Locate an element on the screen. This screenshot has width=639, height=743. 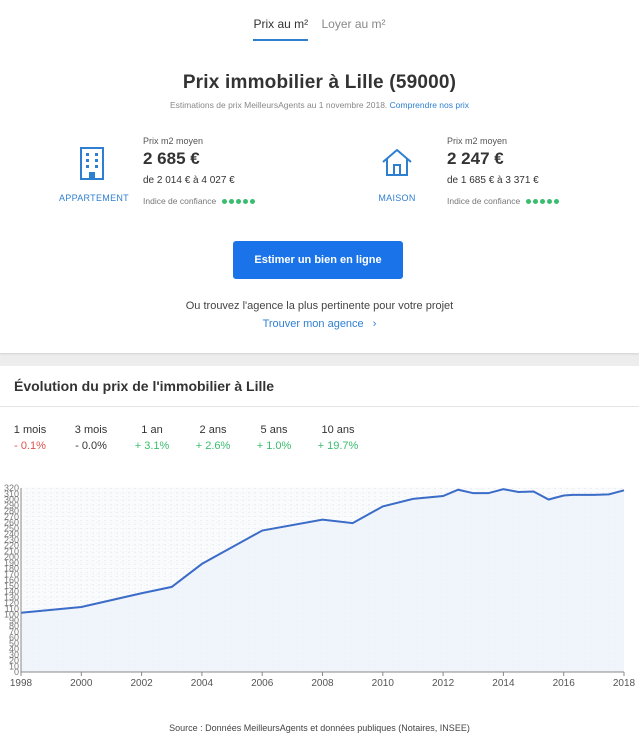
y-tick-label: 300 is located at coordinates (11, 500).